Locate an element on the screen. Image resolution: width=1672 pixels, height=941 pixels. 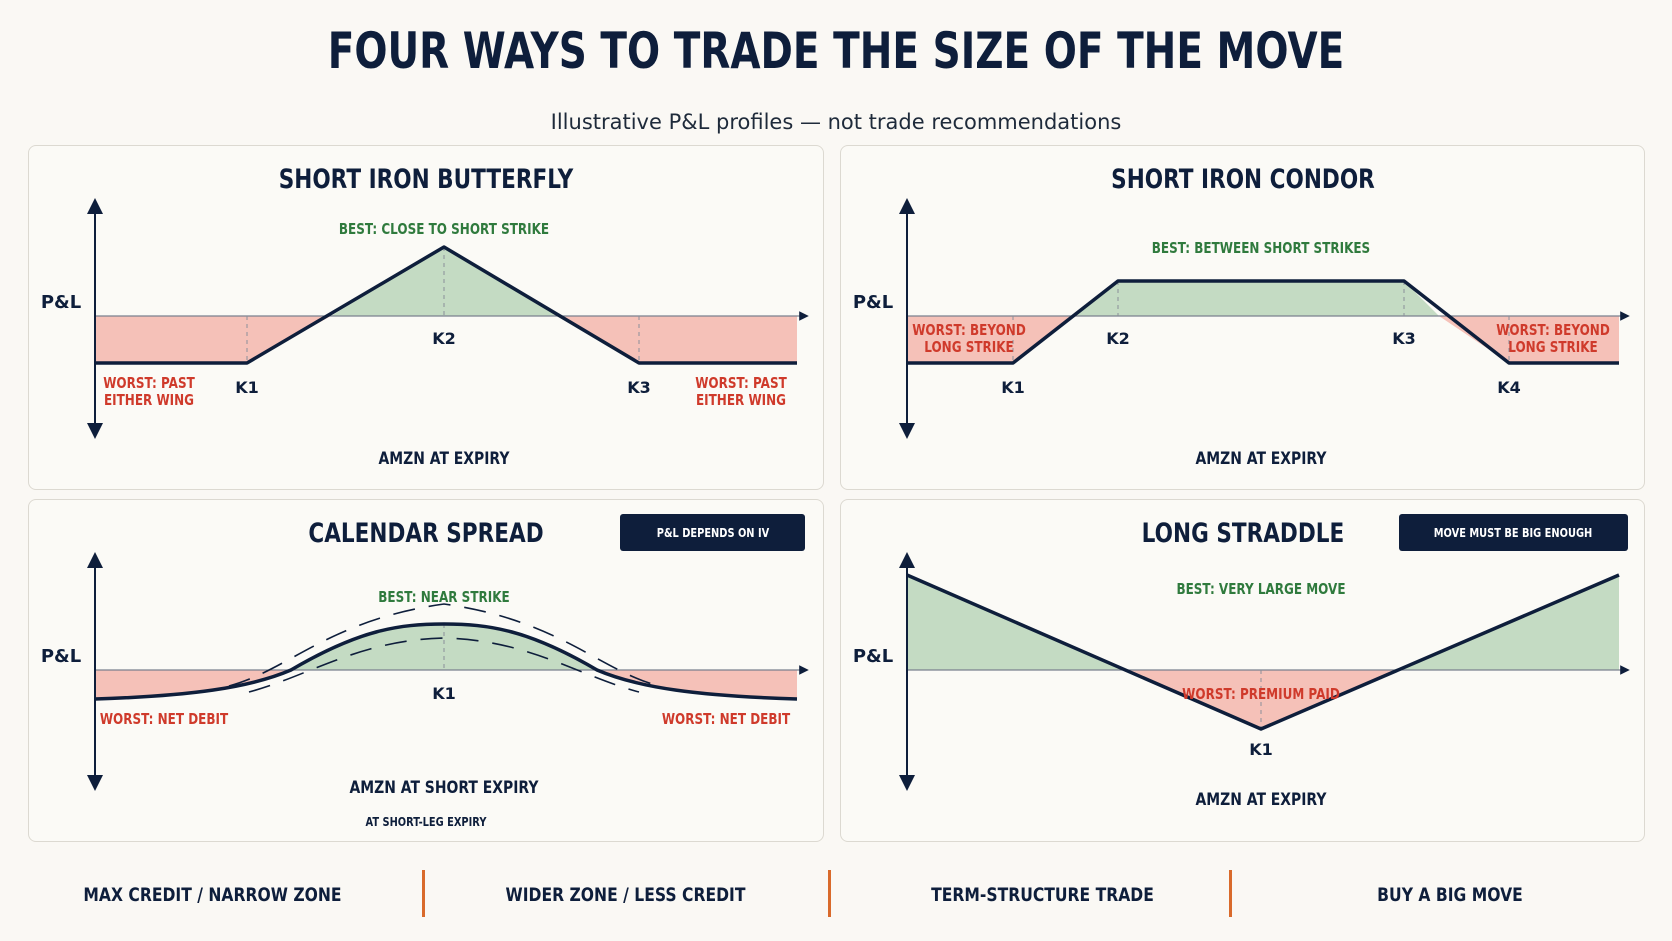
panel-title: SHORT IRON BUTTERFLY is located at coordinates (426, 179).